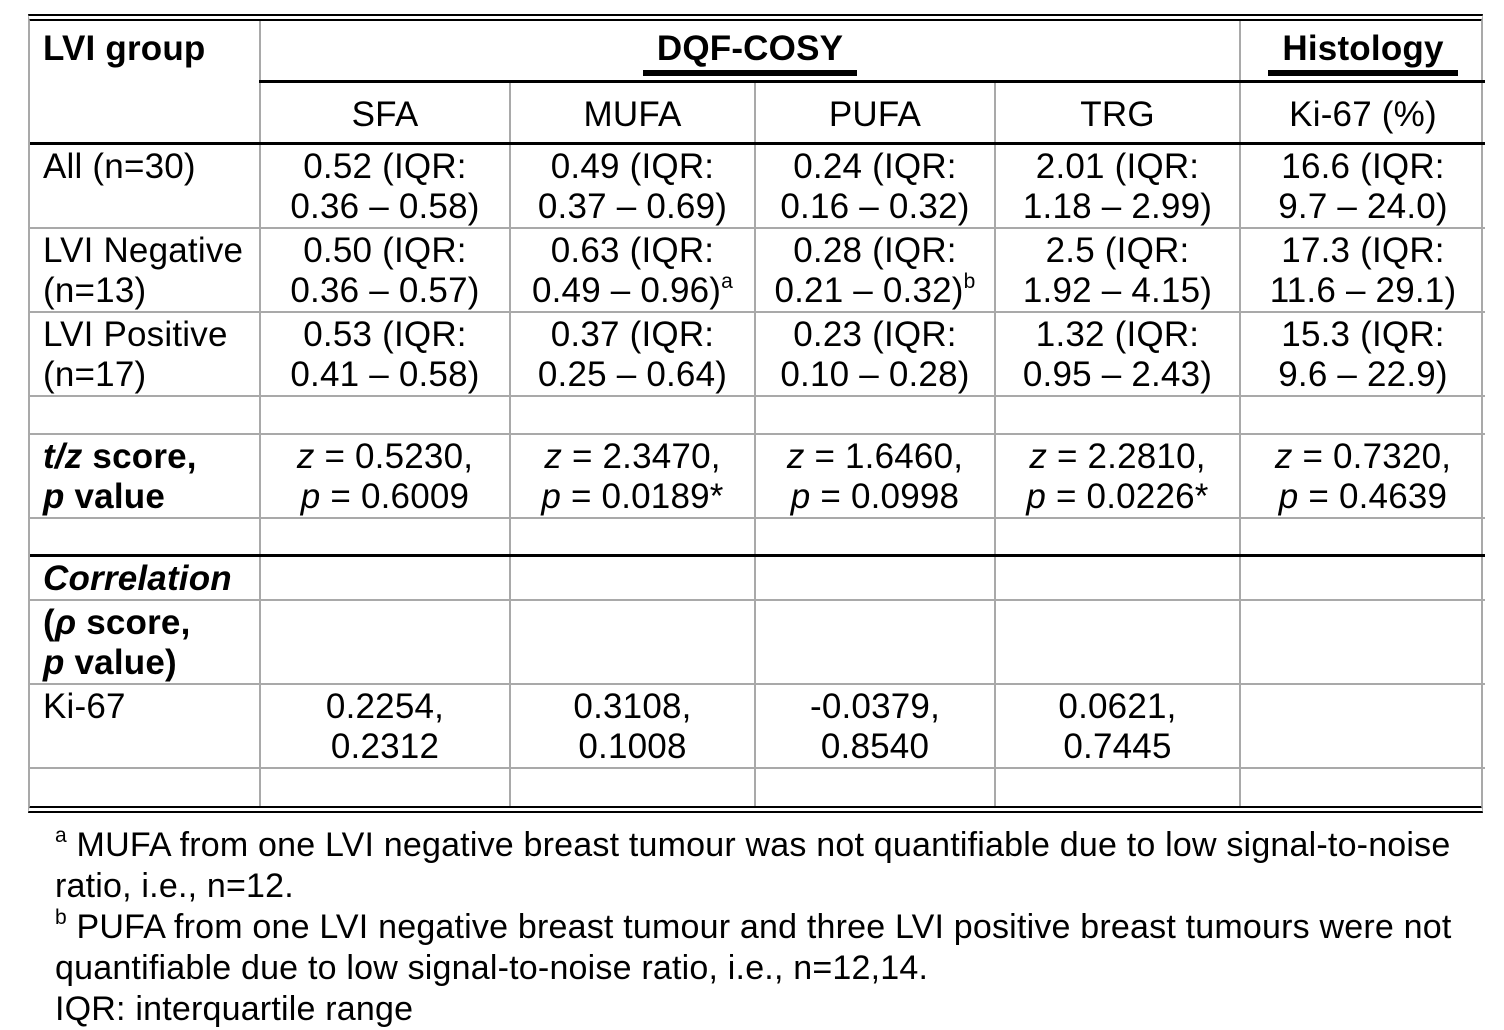 The image size is (1504, 1030). I want to click on col-header-sfa: SFA, so click(384, 113).